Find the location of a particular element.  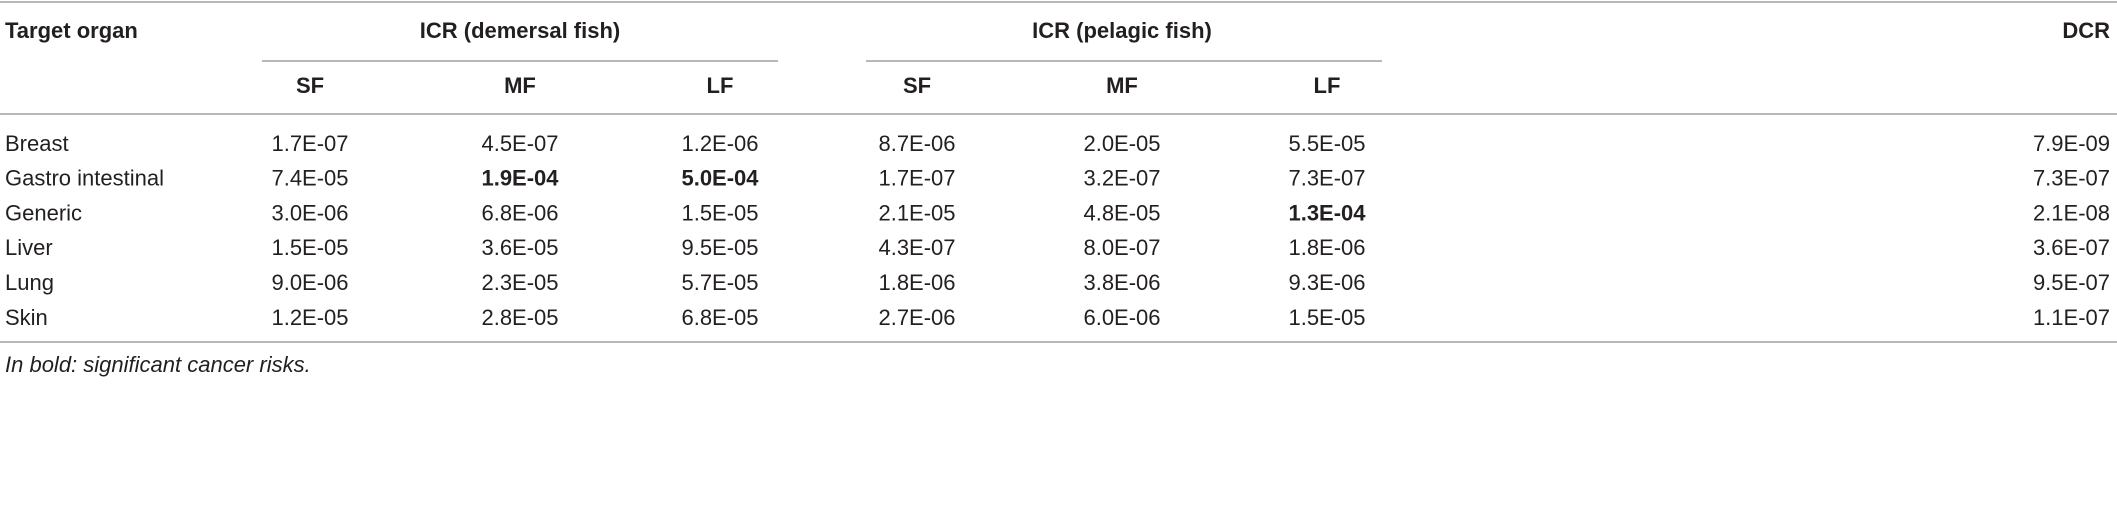

row-label: Lung is located at coordinates (29, 282).